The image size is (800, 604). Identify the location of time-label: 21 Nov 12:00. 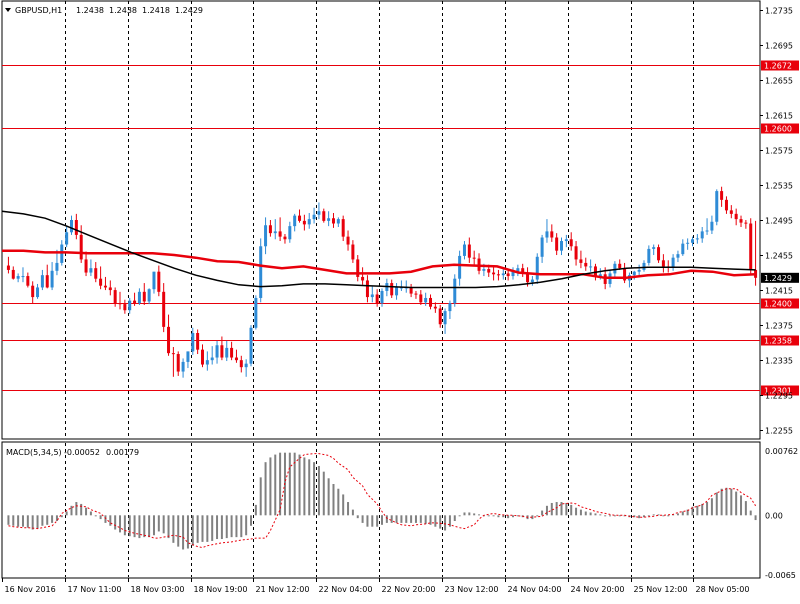
(283, 589).